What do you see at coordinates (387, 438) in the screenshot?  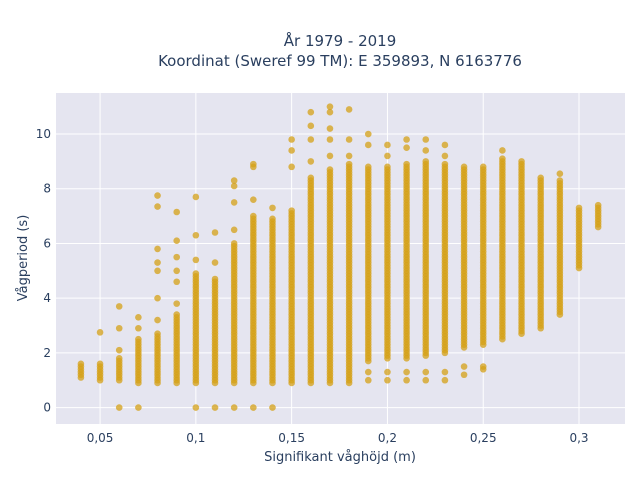 I see `x-tick-label: 0,2` at bounding box center [387, 438].